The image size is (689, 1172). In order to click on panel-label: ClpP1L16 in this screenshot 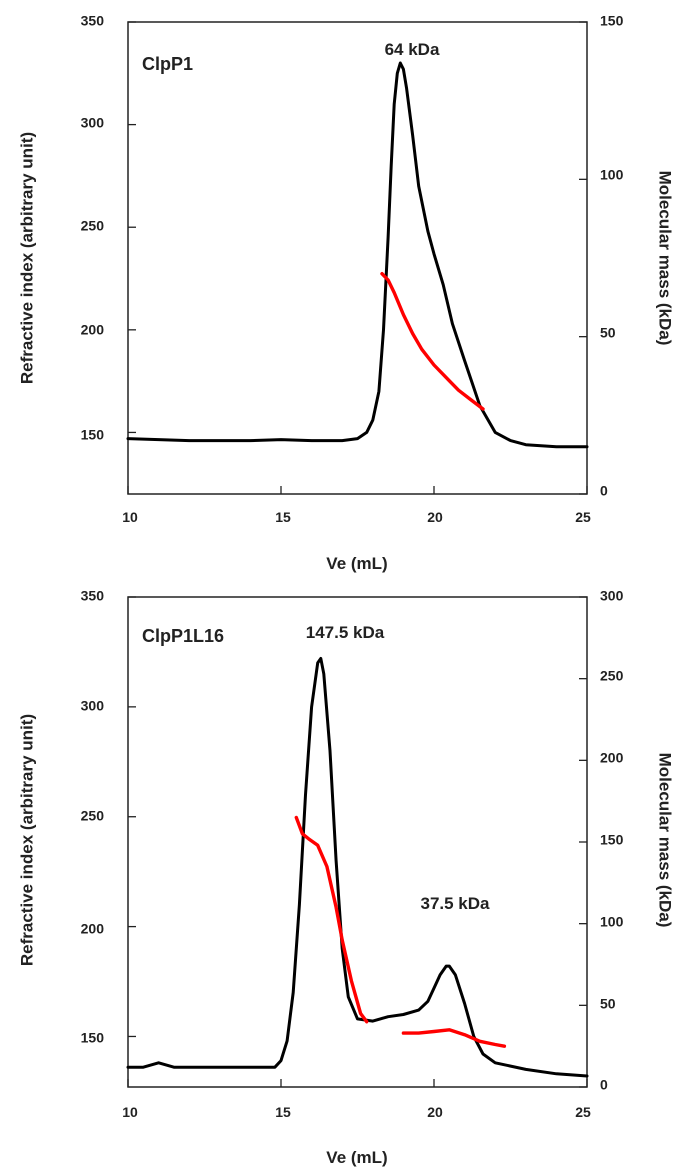, I will do `click(183, 636)`.